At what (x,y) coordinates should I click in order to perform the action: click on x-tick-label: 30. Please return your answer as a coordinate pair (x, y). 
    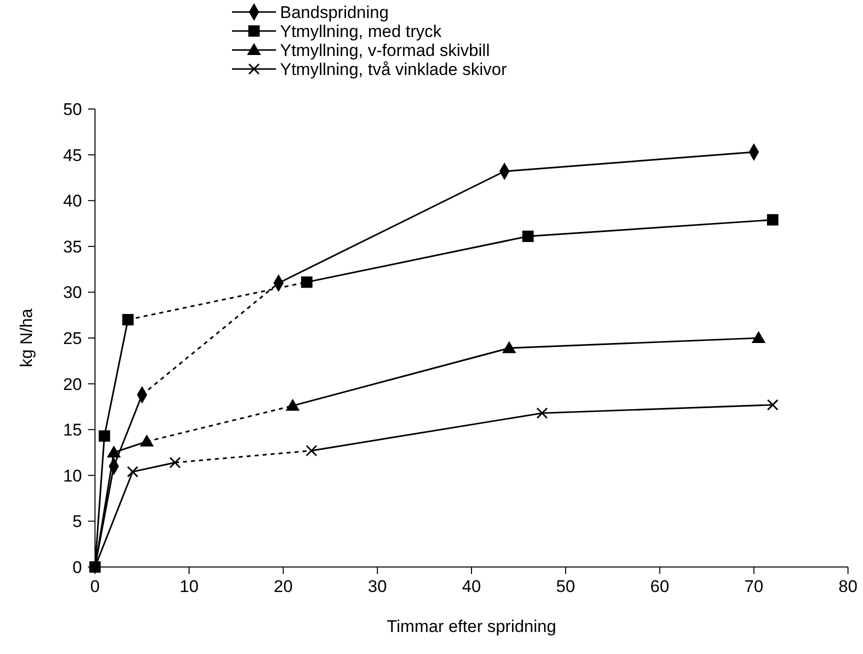
    Looking at the image, I should click on (377, 586).